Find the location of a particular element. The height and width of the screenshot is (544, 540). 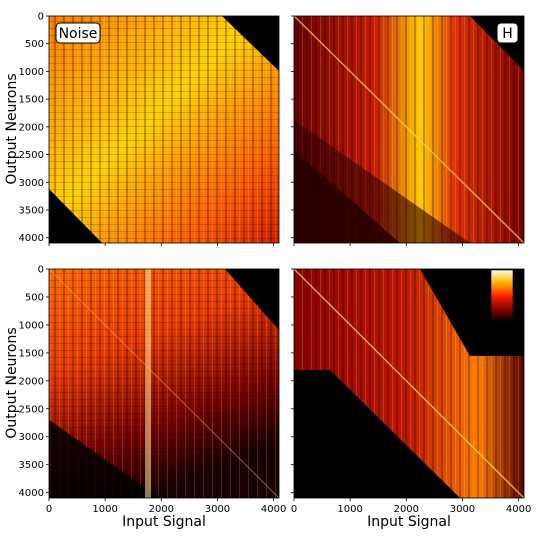

xticks-bottom-right: 0 1000 2000 3000 4000 is located at coordinates (411, 506).